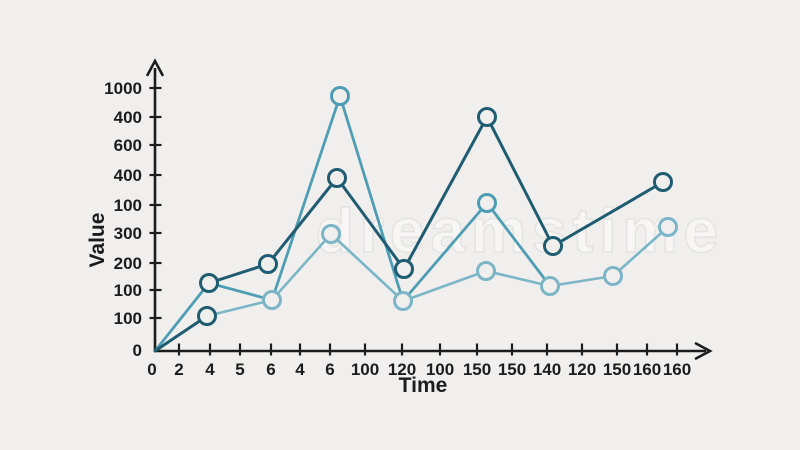  What do you see at coordinates (123, 88) in the screenshot?
I see `y-tick-label: 1000` at bounding box center [123, 88].